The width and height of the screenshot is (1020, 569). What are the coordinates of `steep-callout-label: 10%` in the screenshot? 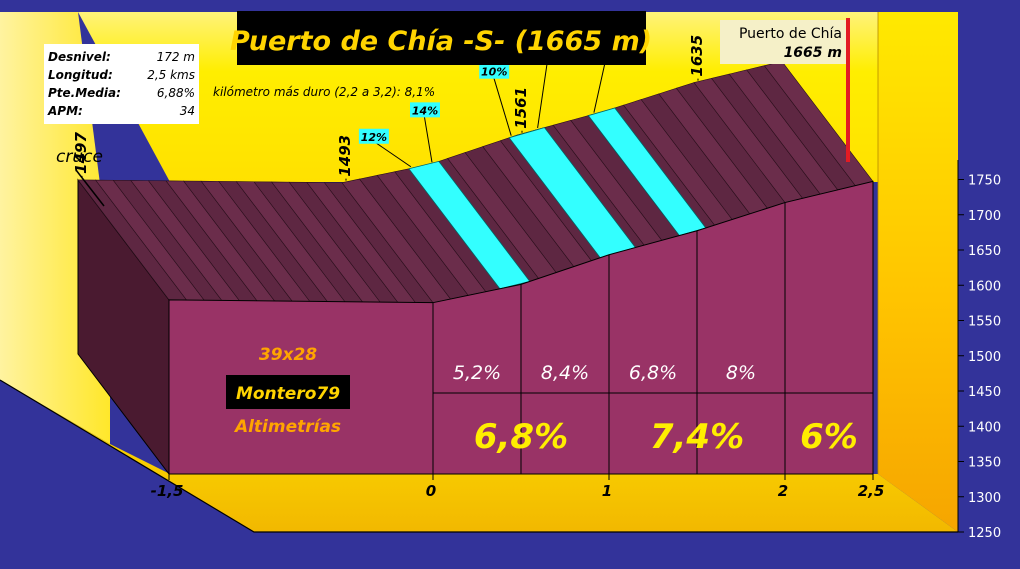 It's located at (494, 72).